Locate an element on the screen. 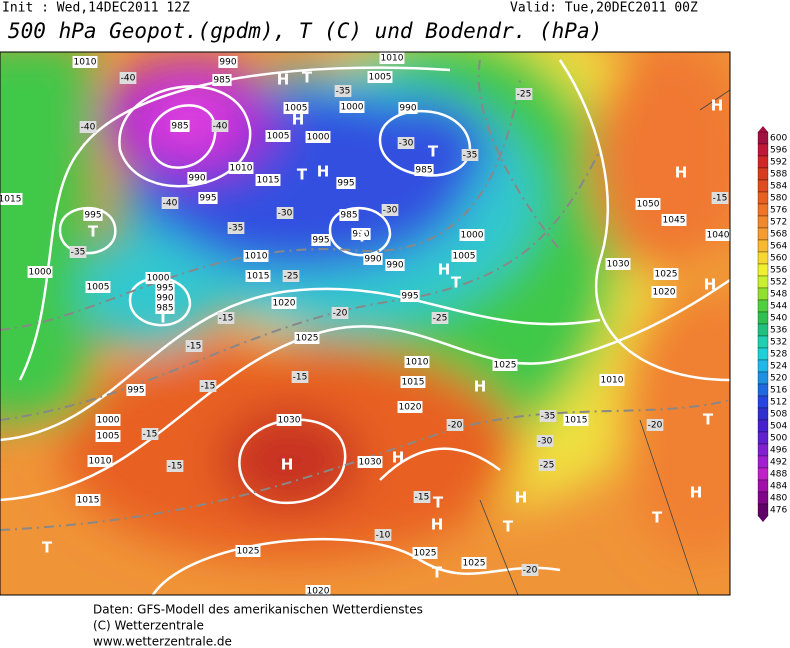  pressure-label-text: 1030 is located at coordinates (289, 421).